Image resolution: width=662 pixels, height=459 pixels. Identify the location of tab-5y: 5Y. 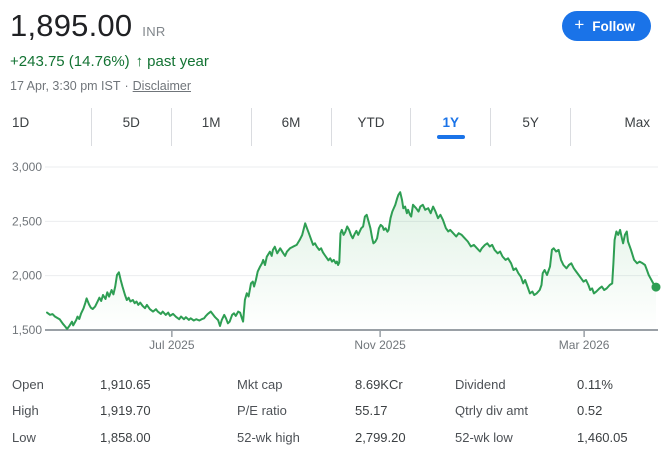
(530, 127).